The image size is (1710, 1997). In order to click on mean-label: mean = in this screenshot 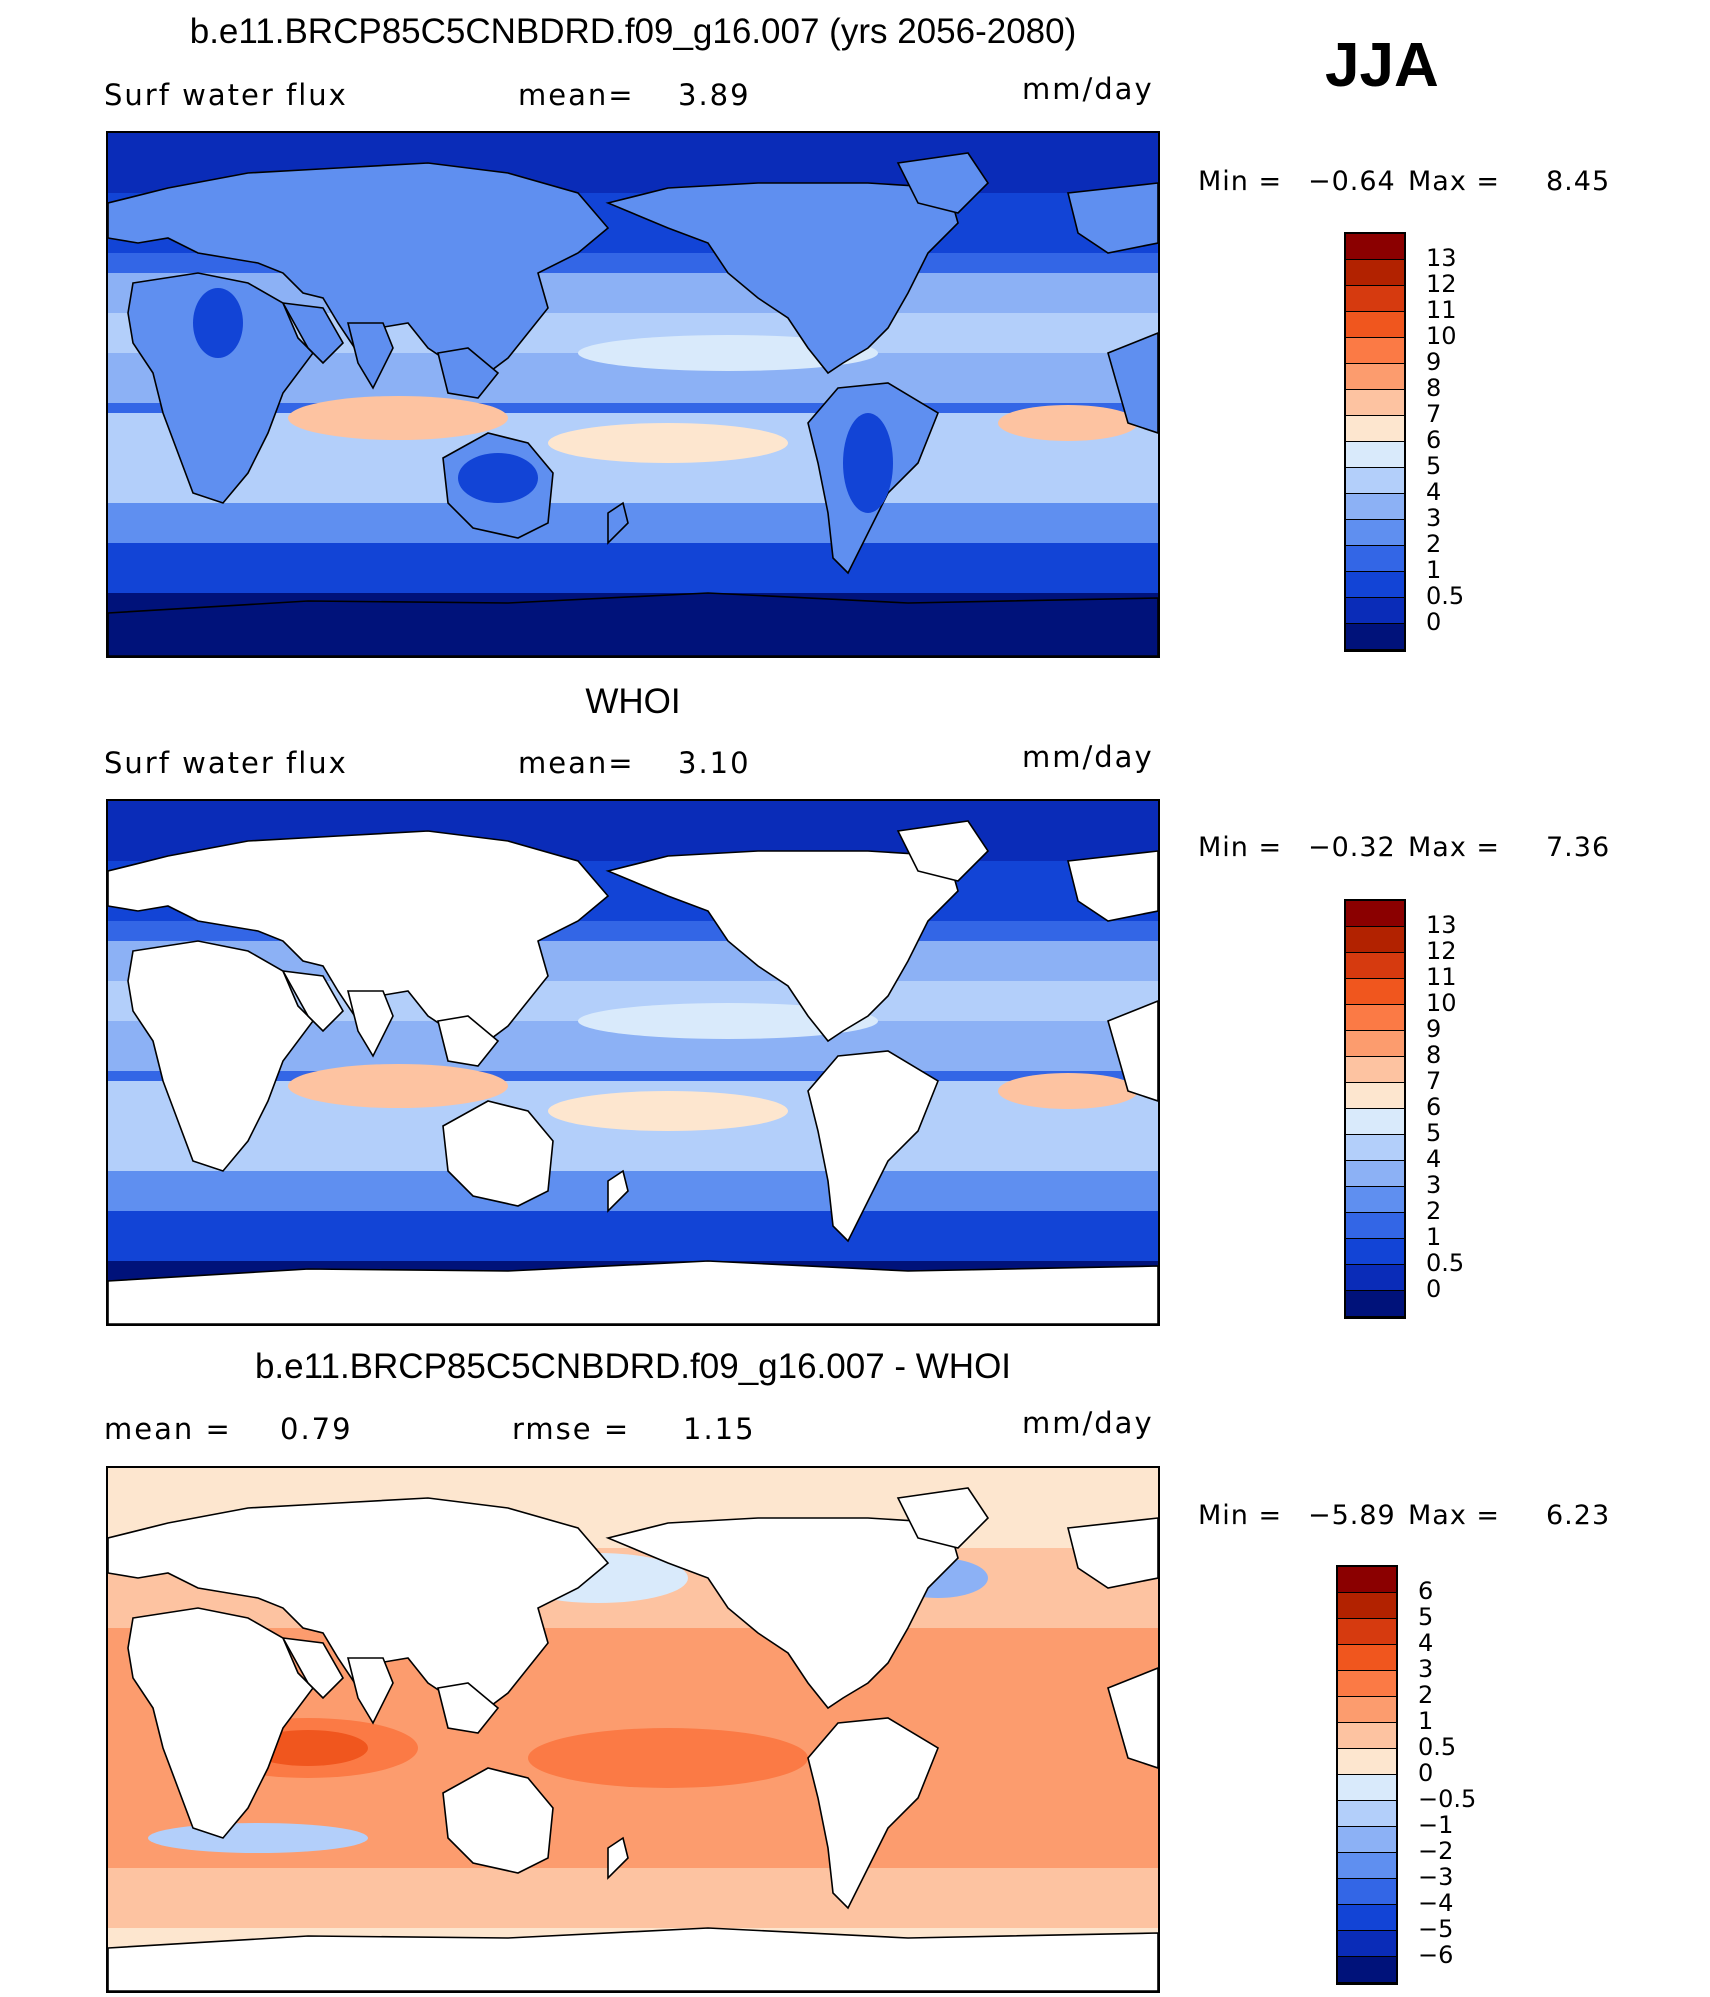, I will do `click(168, 1429)`.